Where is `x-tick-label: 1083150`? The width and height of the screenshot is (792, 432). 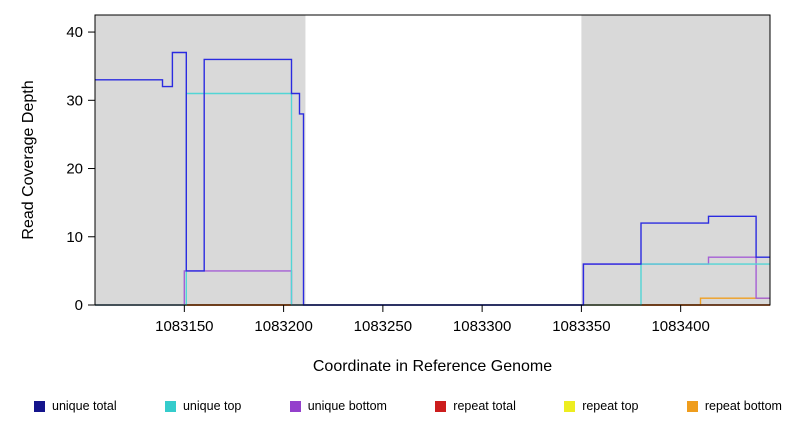 x-tick-label: 1083150 is located at coordinates (184, 326).